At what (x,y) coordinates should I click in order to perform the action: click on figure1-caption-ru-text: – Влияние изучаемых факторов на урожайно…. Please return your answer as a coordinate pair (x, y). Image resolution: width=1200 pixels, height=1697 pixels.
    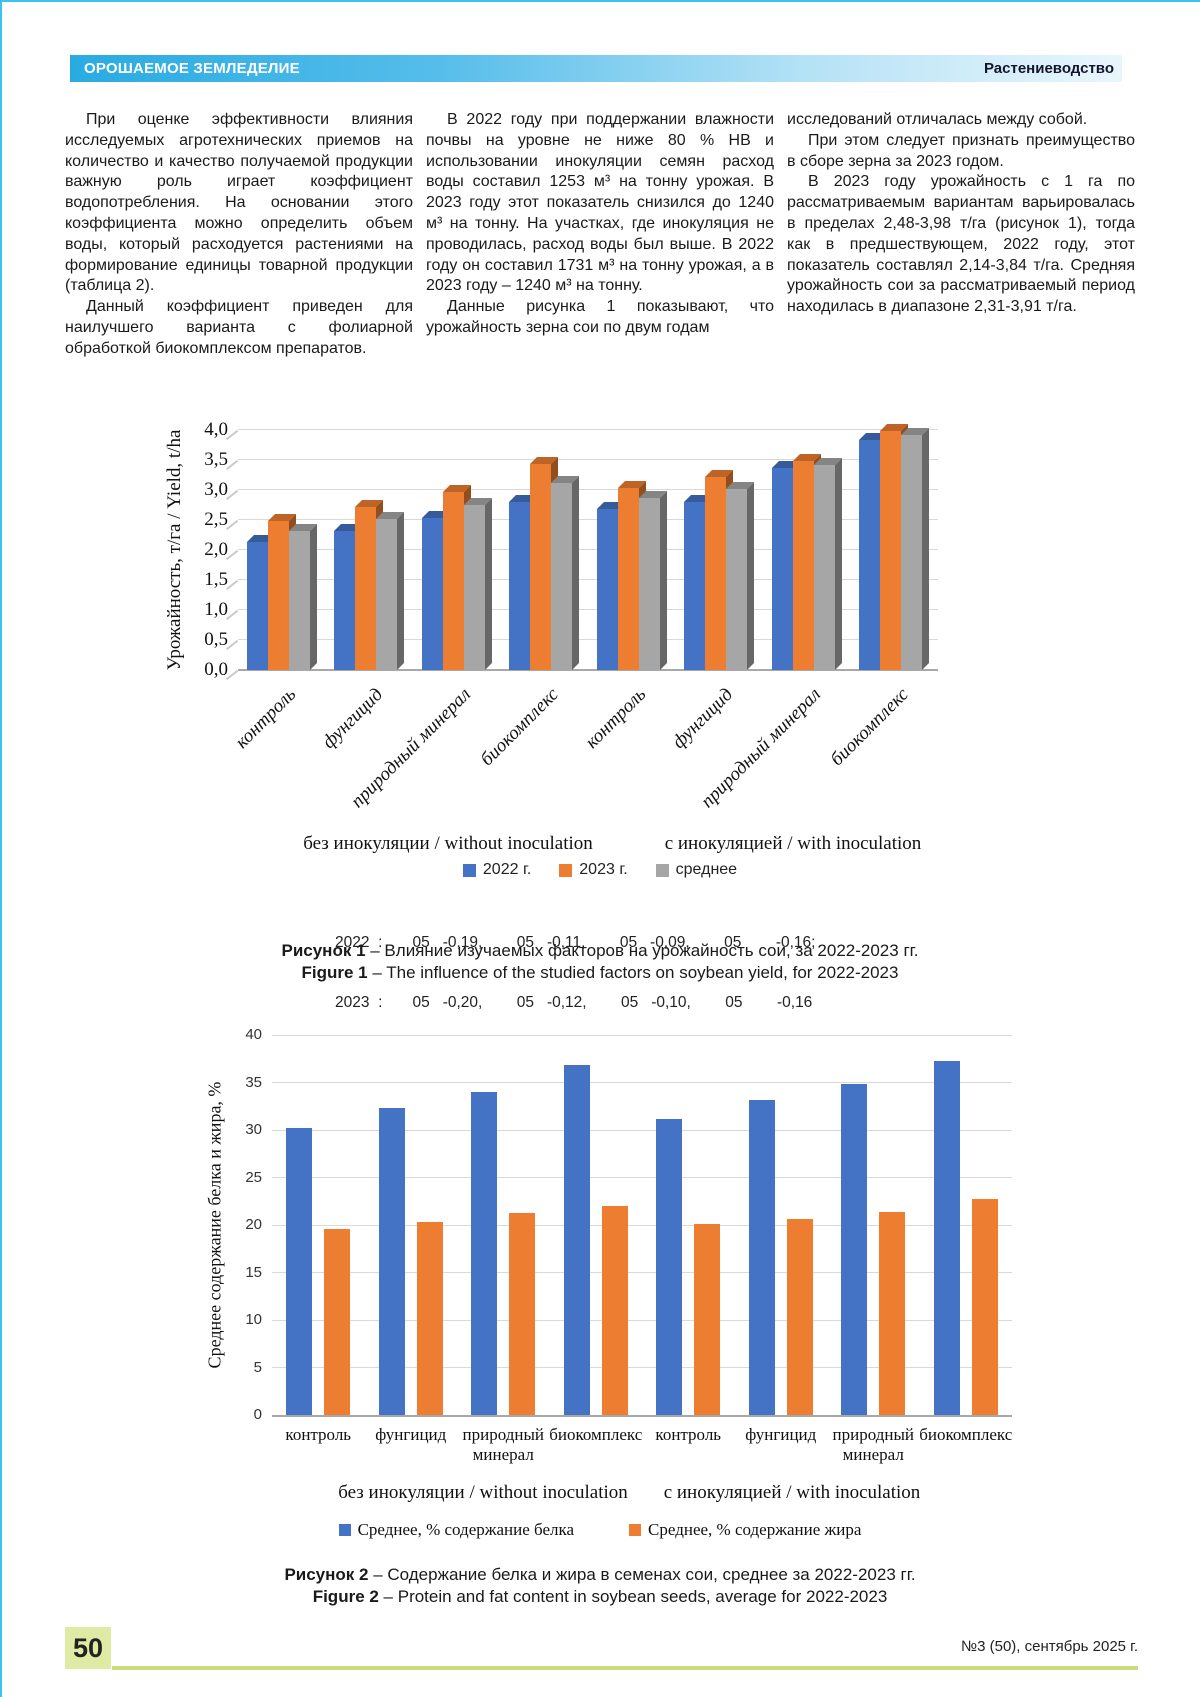
    Looking at the image, I should click on (642, 950).